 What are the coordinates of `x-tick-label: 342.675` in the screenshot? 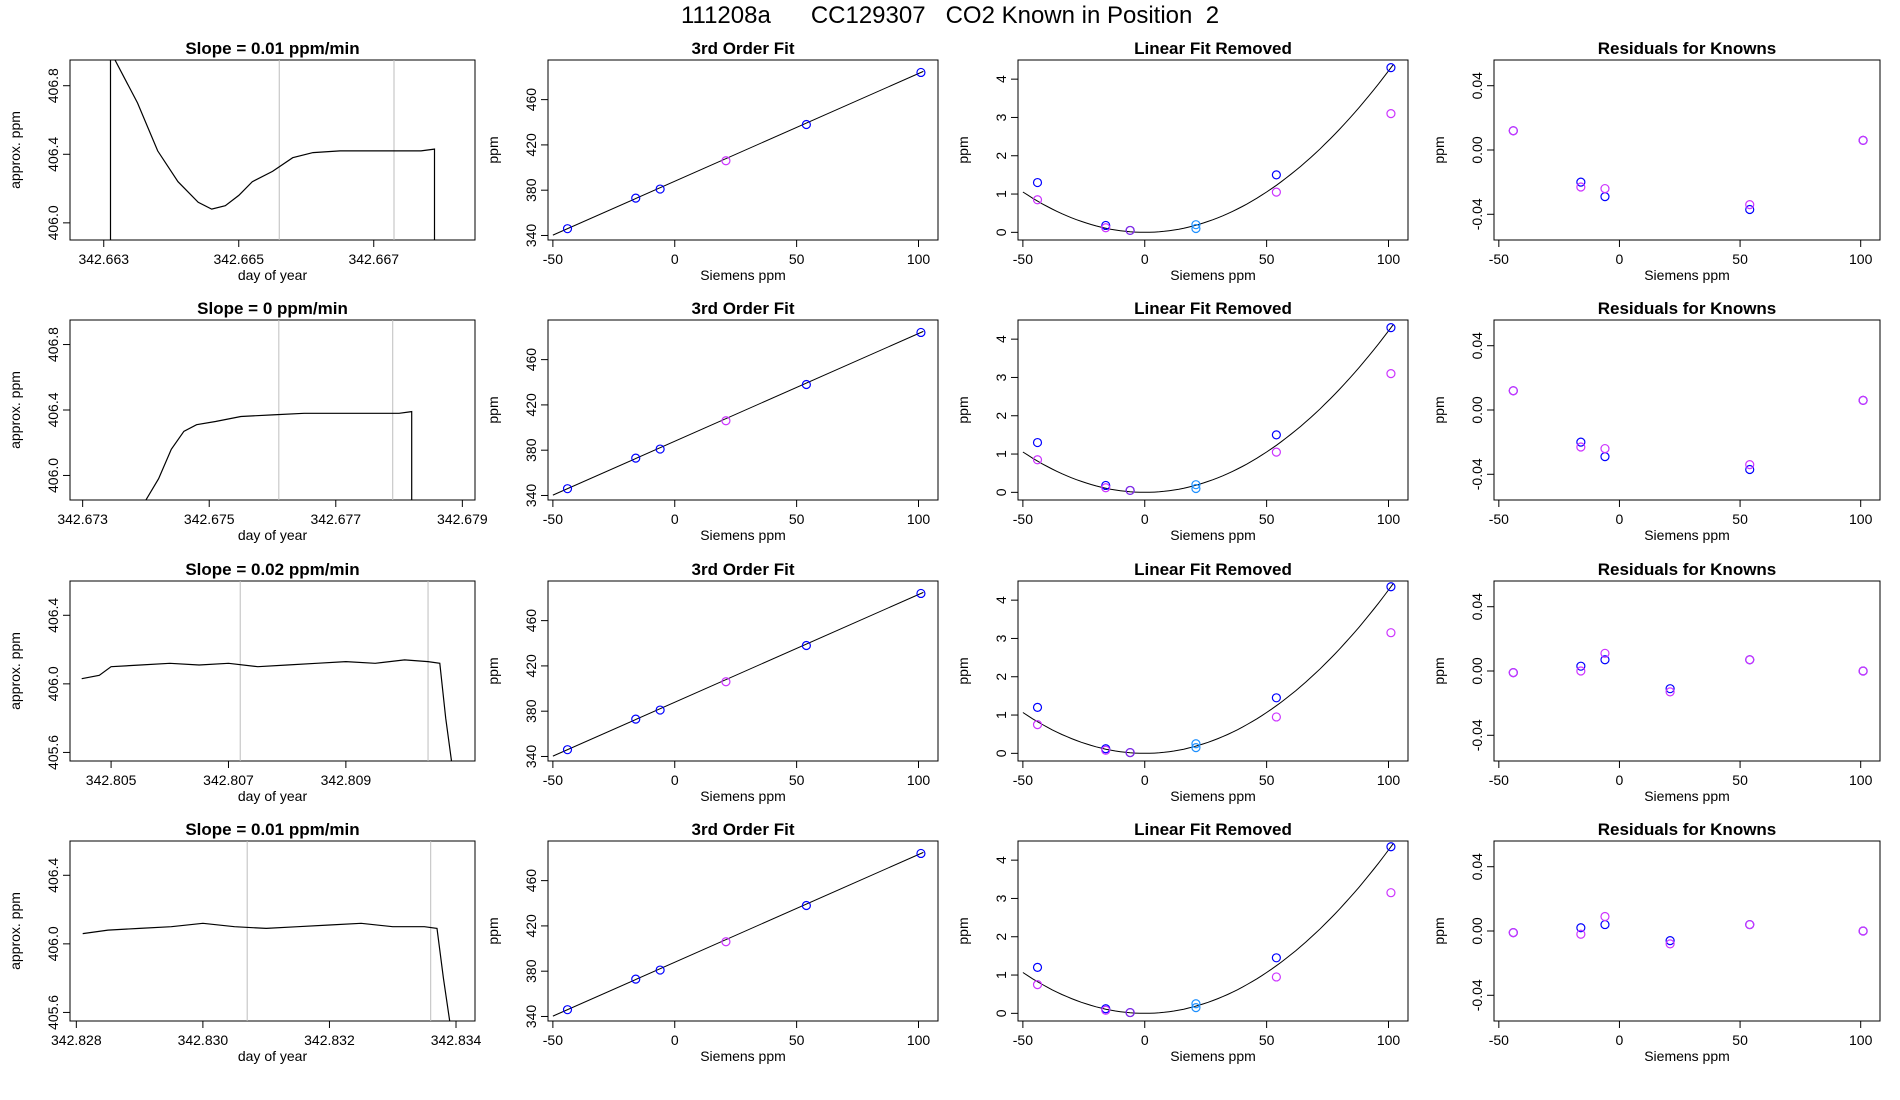 It's located at (209, 519).